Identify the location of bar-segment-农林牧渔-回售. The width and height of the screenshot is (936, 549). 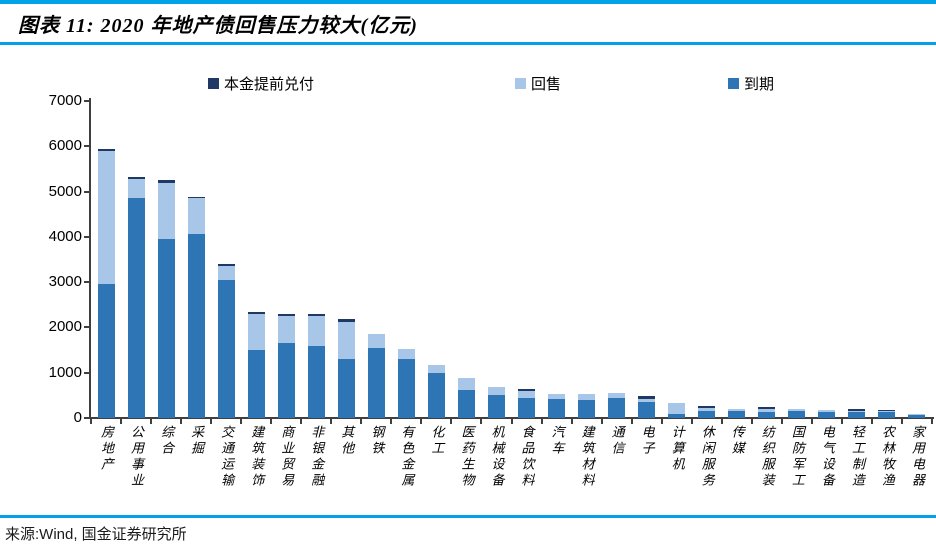
(887, 412).